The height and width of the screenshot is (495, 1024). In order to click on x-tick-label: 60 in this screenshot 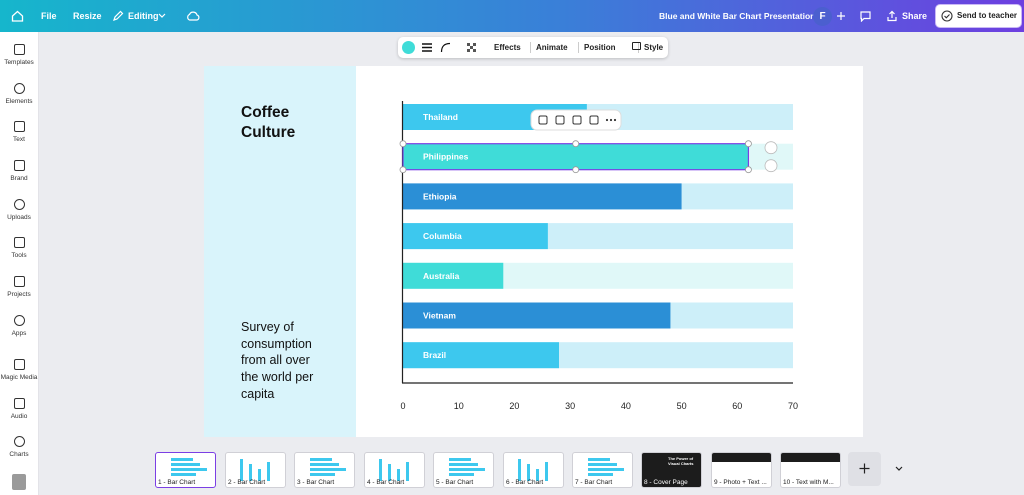, I will do `click(737, 406)`.